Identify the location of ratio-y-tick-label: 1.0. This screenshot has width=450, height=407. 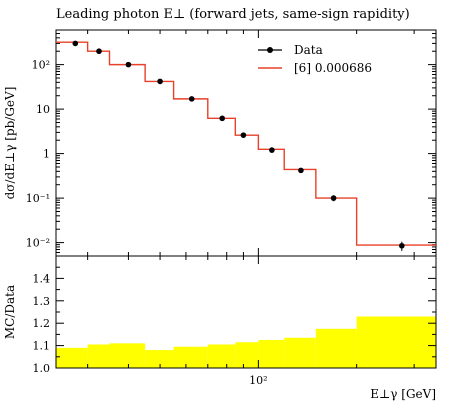
(42, 368).